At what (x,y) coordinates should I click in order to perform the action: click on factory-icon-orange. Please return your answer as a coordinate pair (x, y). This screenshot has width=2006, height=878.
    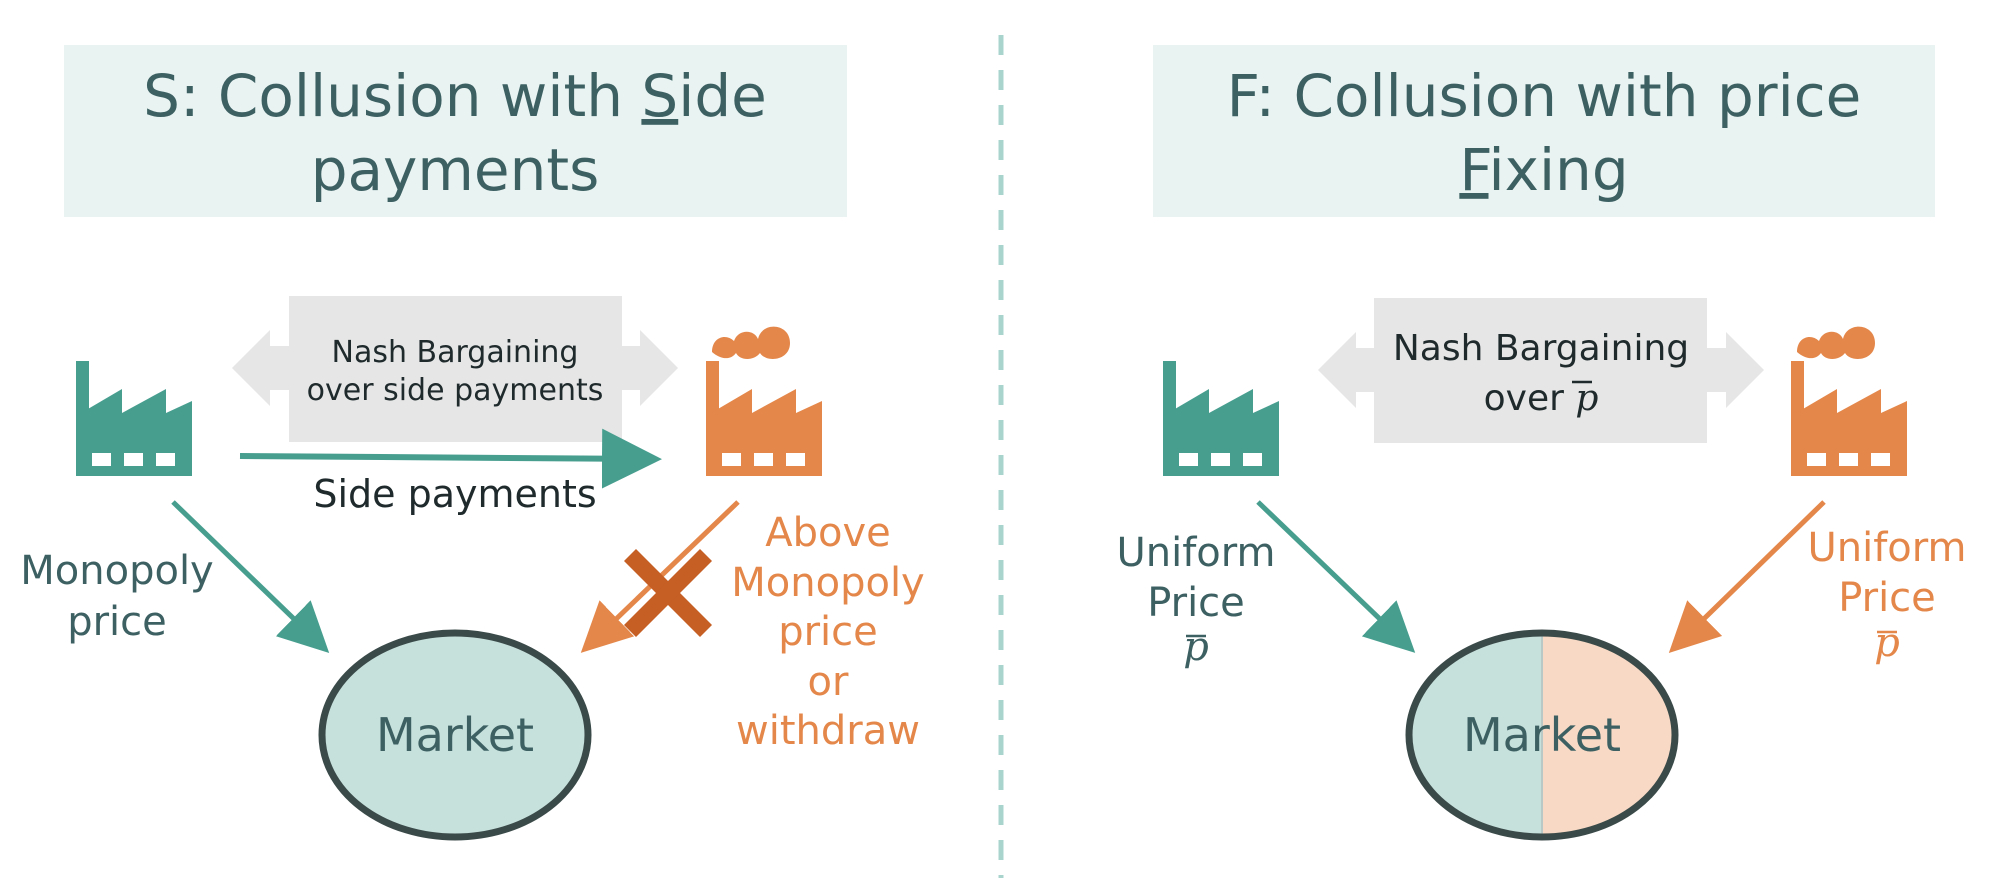
    Looking at the image, I should click on (764, 401).